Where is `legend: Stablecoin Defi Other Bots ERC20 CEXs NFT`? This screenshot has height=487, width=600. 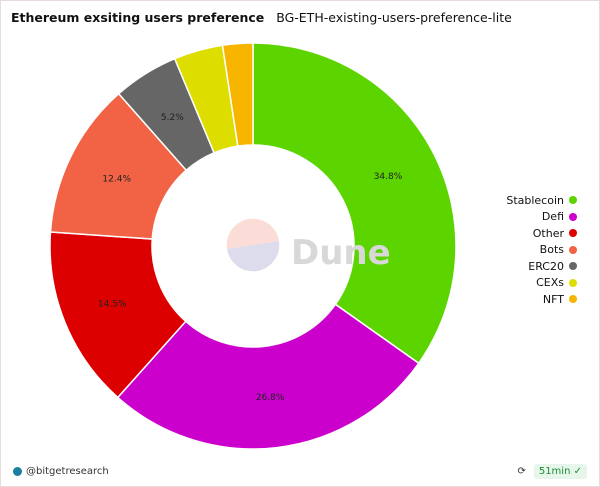 legend: Stablecoin Defi Other Bots ERC20 CEXs NFT is located at coordinates (541, 250).